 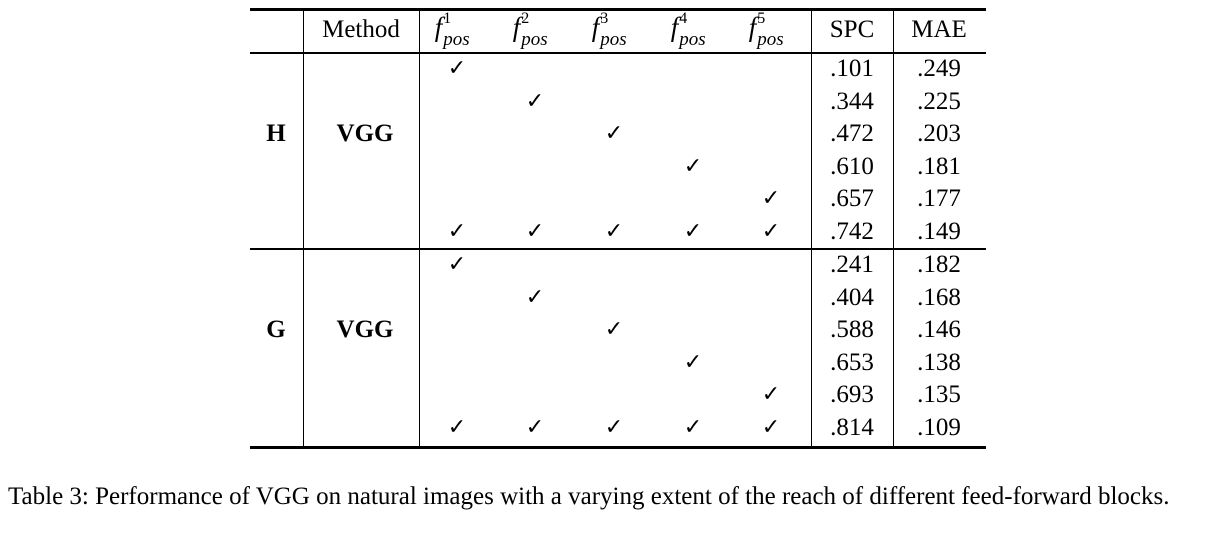 I want to click on header-spc: SPC, so click(x=852, y=29).